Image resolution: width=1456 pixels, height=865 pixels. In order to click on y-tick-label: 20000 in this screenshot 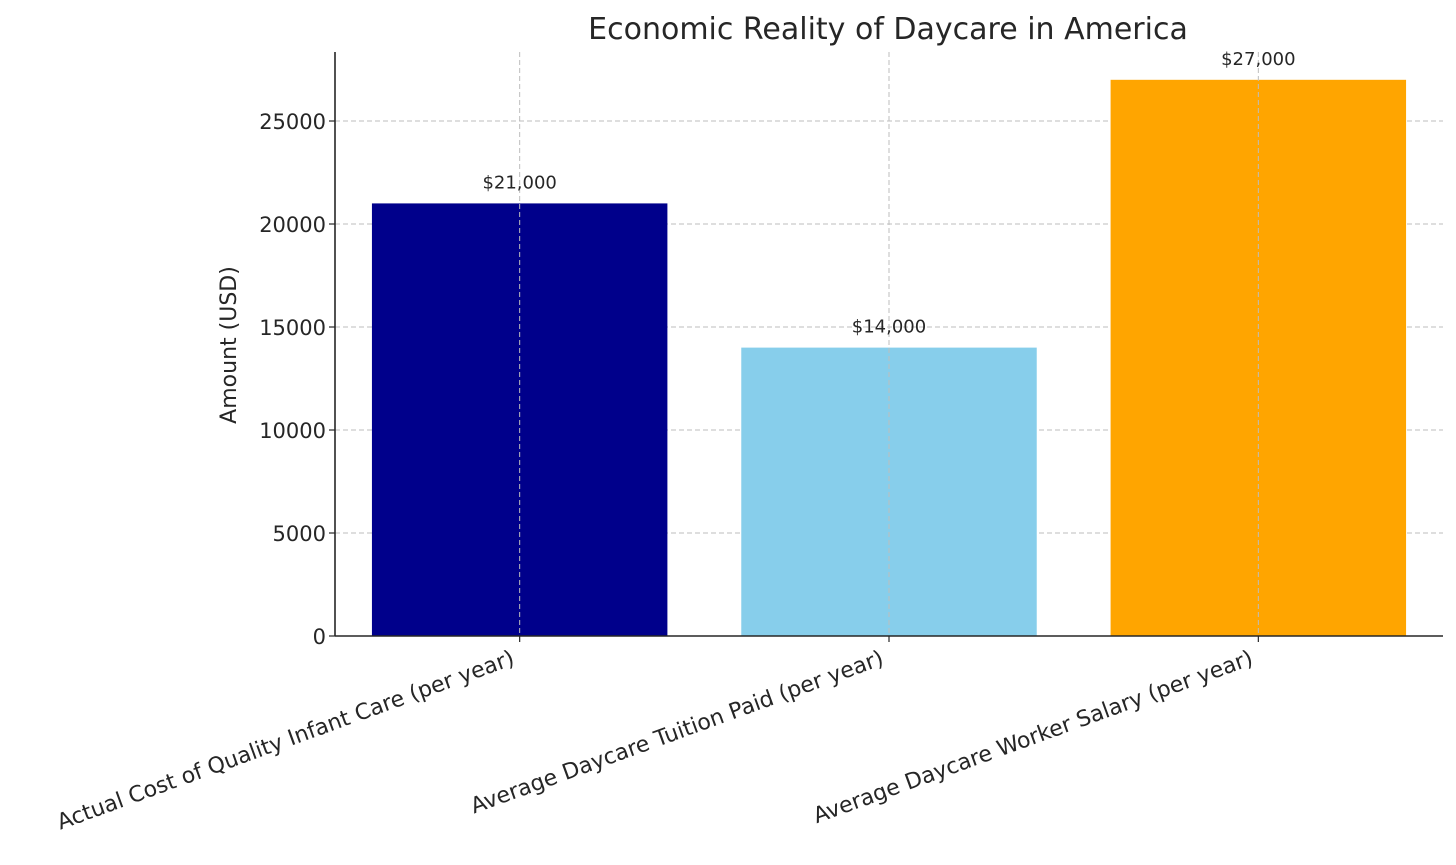, I will do `click(292, 225)`.